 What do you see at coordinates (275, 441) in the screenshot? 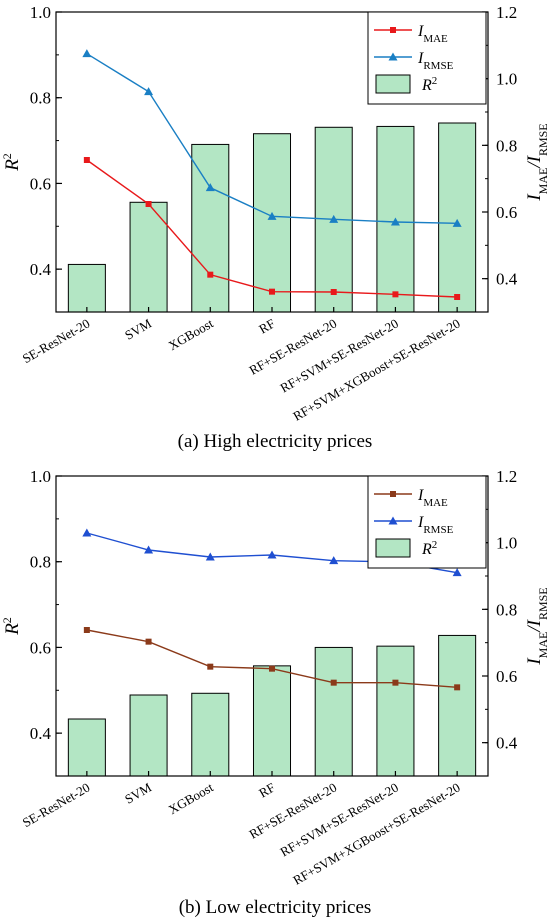
I see `figure-caption: (a) High electricity prices` at bounding box center [275, 441].